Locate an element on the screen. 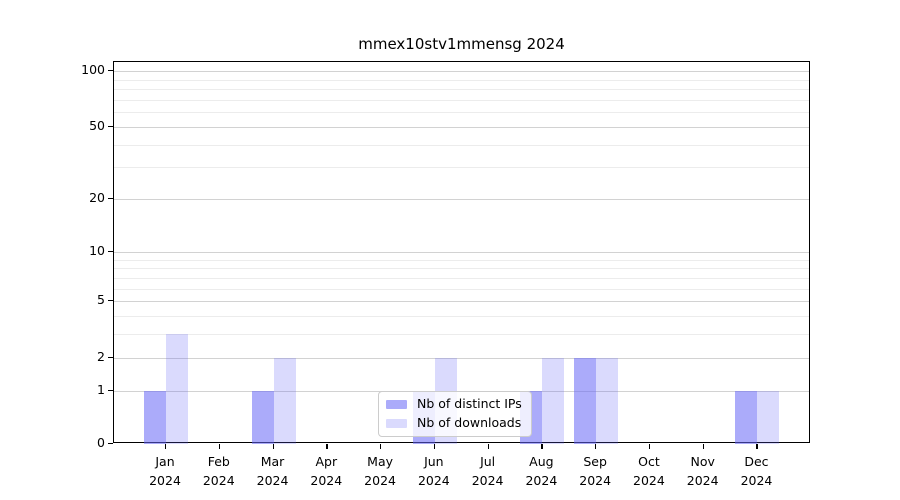 The width and height of the screenshot is (900, 500). legend-item: Nb of downloads is located at coordinates (454, 423).